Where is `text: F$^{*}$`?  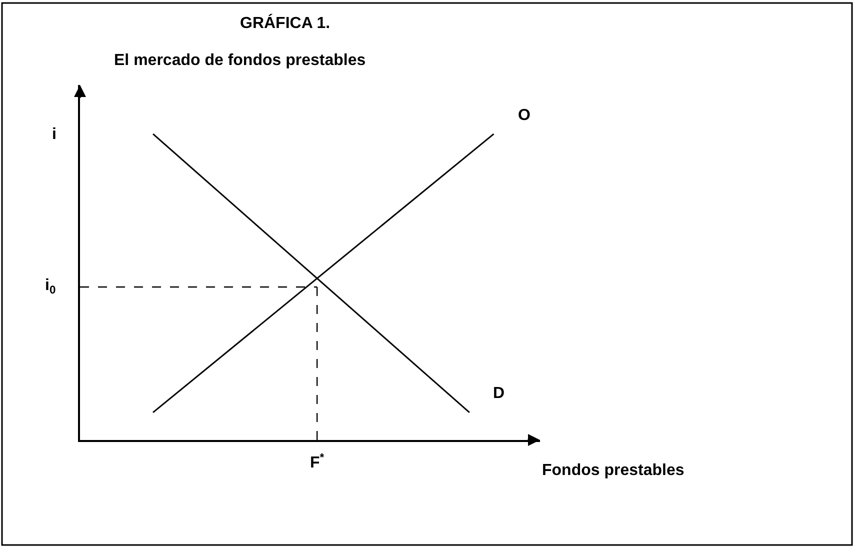 text: F$^{*}$ is located at coordinates (317, 462).